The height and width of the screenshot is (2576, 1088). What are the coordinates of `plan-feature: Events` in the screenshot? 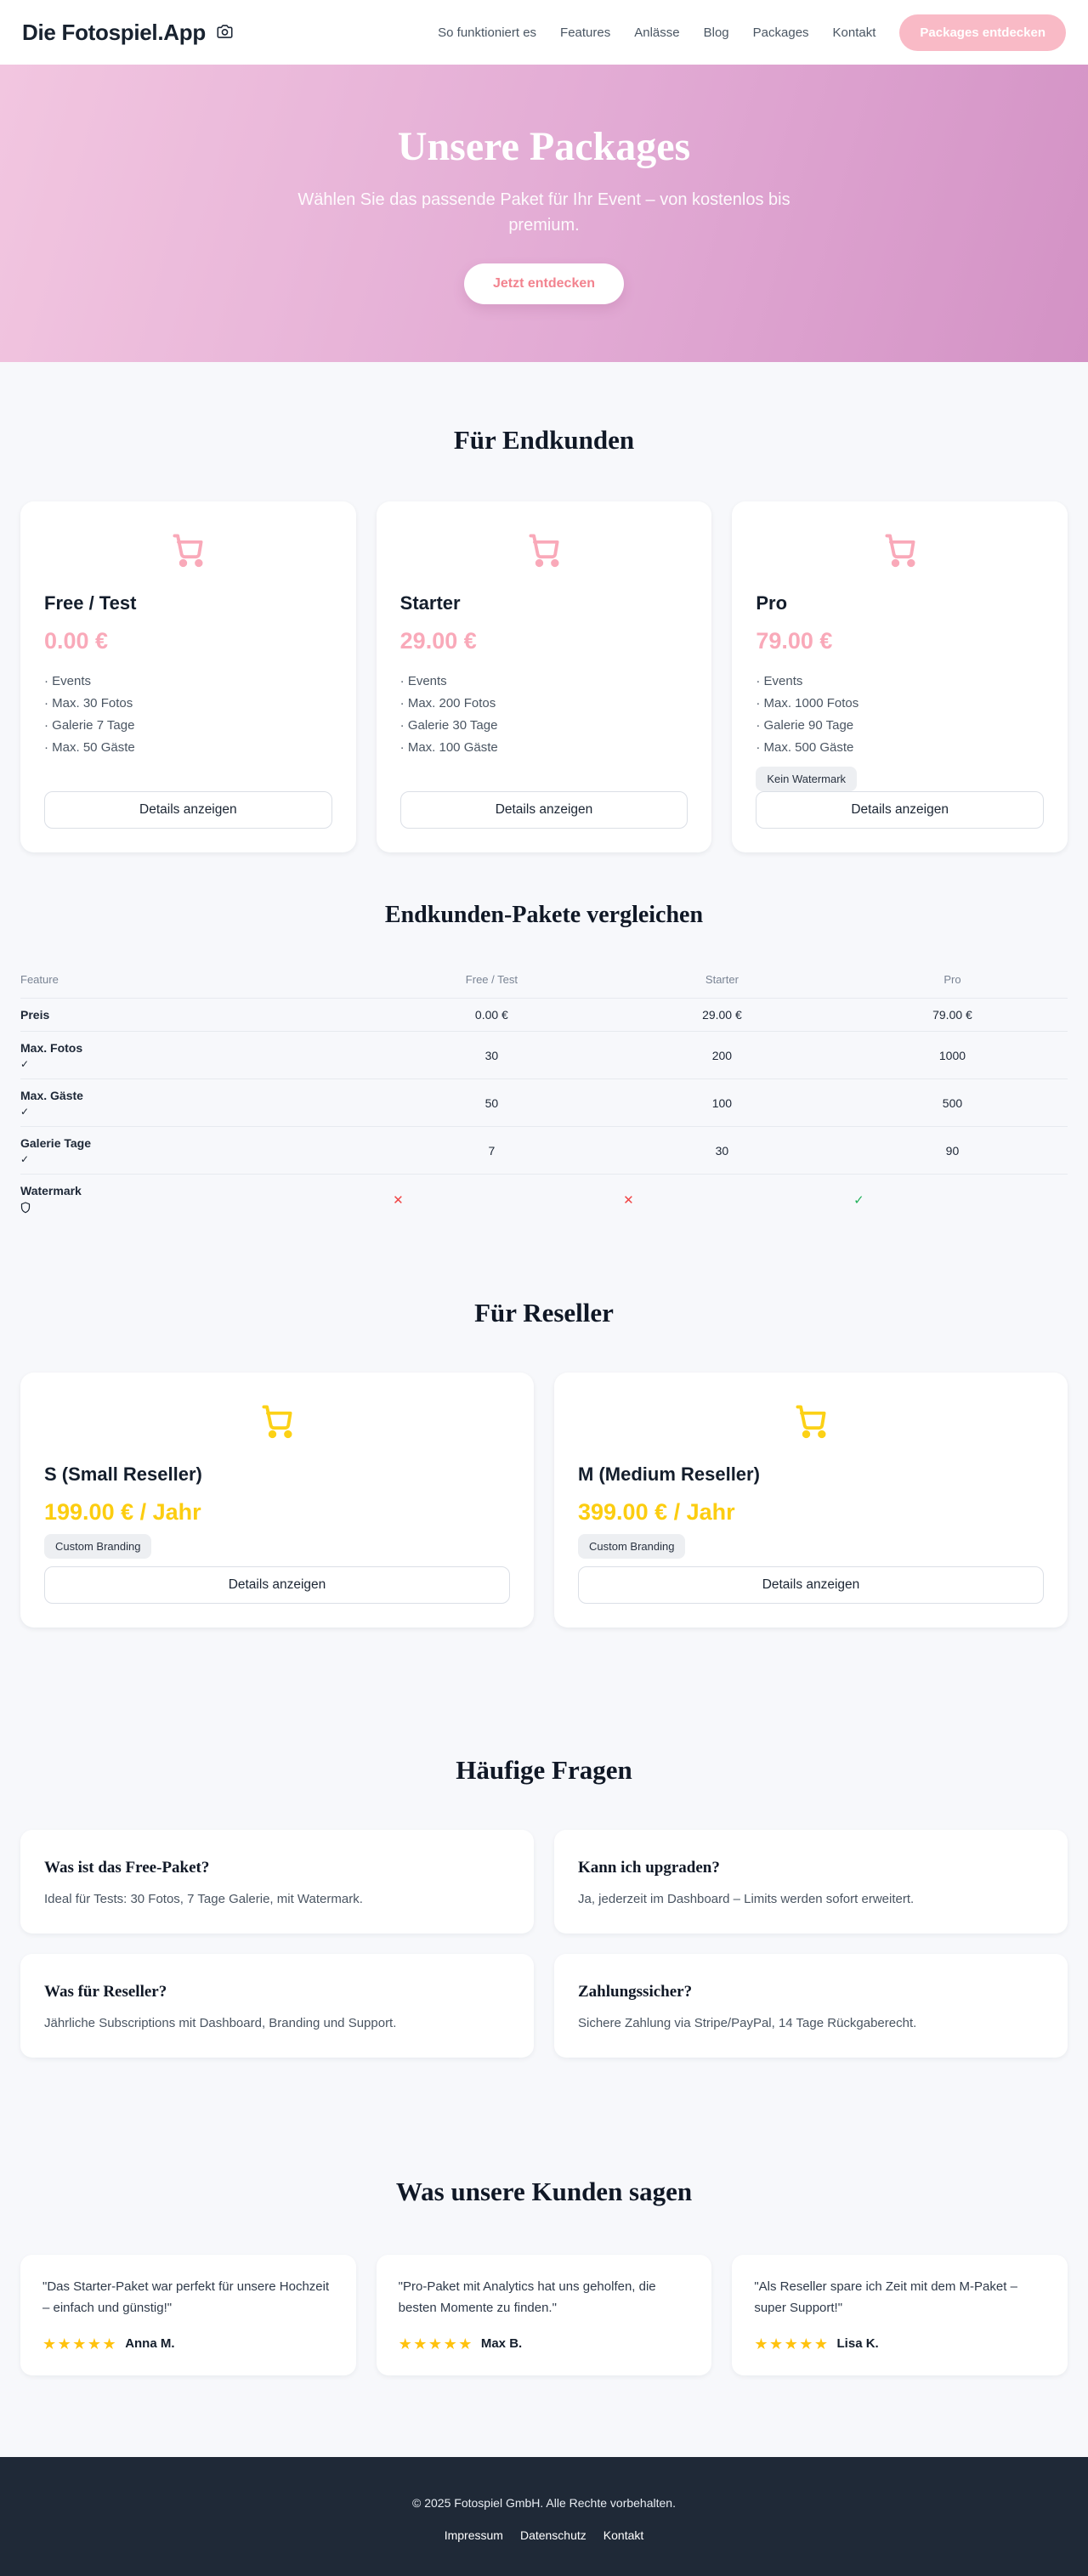 It's located at (544, 681).